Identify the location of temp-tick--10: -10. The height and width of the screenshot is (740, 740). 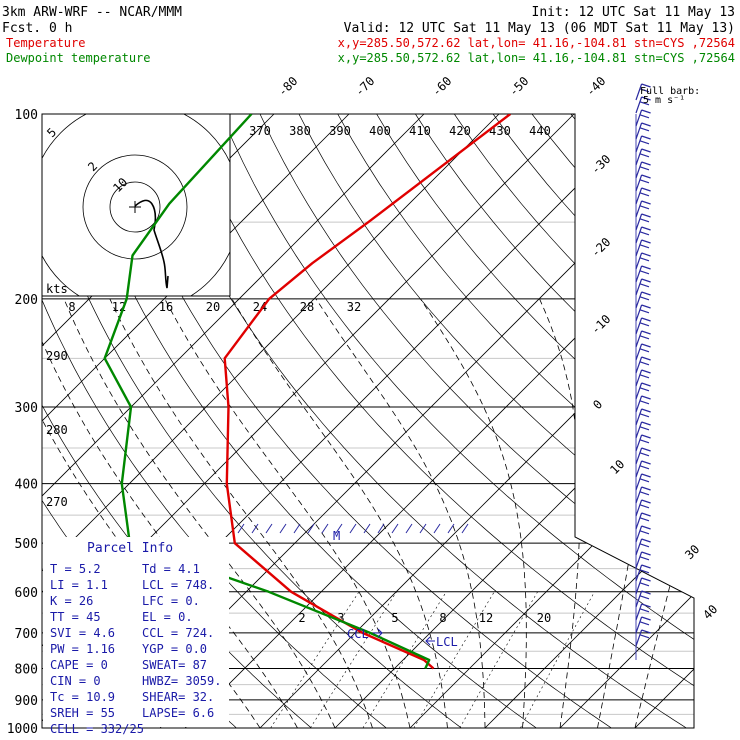
(600, 324).